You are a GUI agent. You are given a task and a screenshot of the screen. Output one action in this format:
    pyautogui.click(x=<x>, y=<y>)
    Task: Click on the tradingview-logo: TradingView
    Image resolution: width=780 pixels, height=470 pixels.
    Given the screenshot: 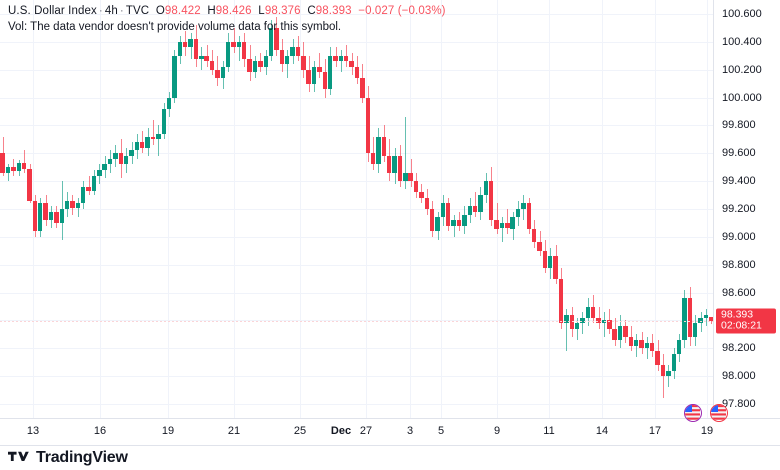 What is the action you would take?
    pyautogui.click(x=68, y=458)
    